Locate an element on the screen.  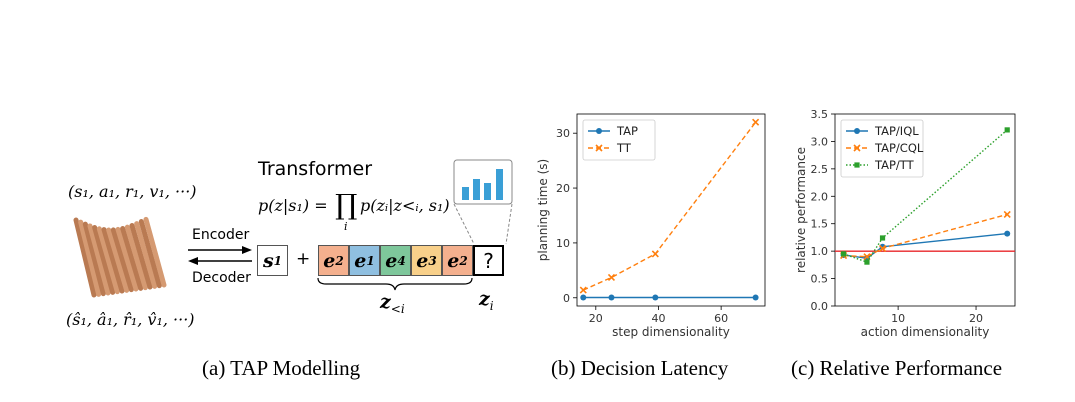
y-tick-label: 20 is located at coordinates (563, 188).